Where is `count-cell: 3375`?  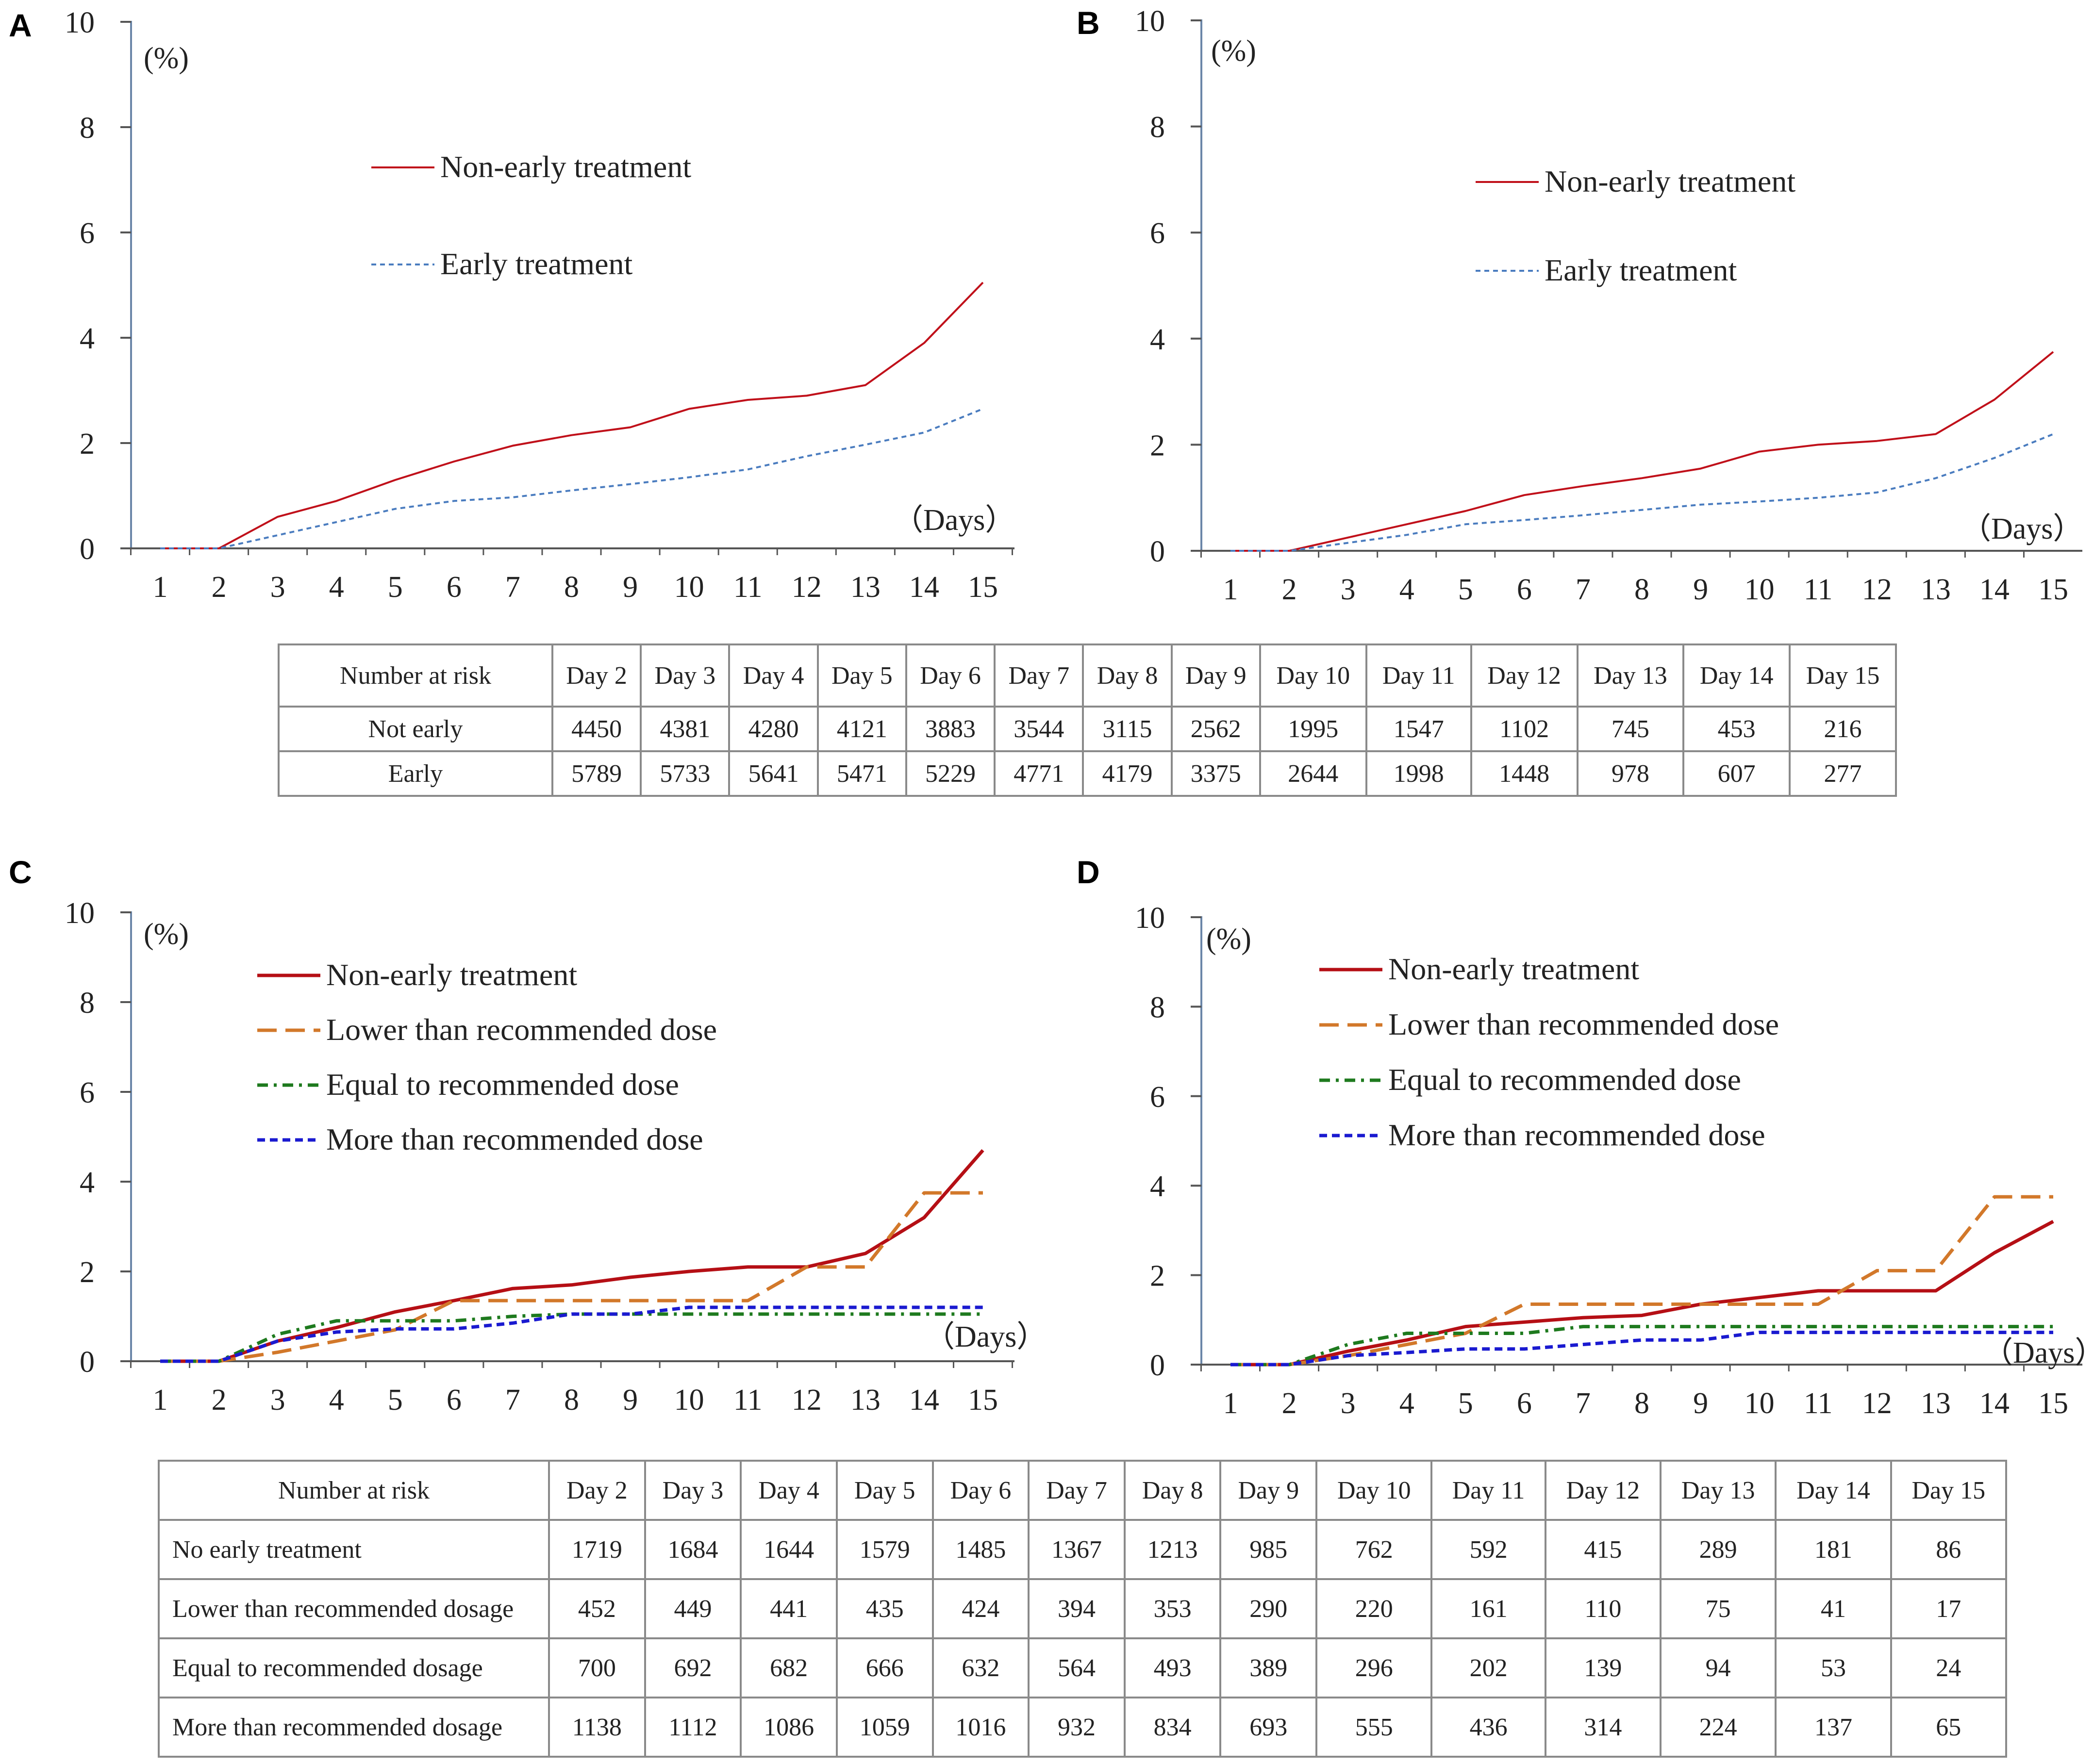
count-cell: 3375 is located at coordinates (1215, 773).